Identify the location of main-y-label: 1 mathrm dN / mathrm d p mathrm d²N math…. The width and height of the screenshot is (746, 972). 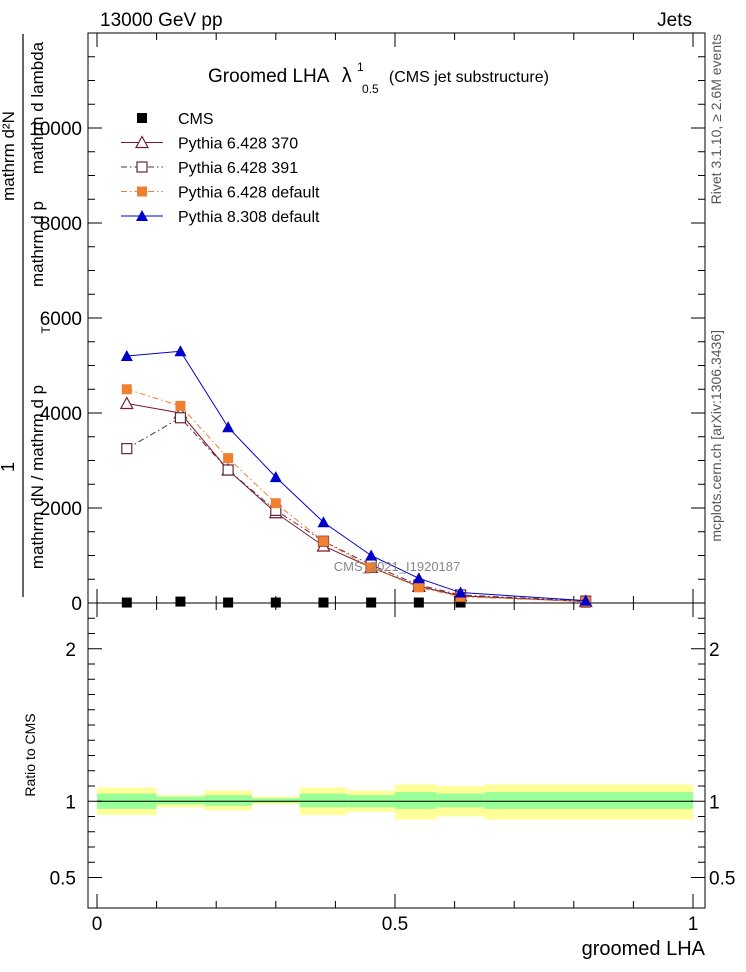
(26, 315).